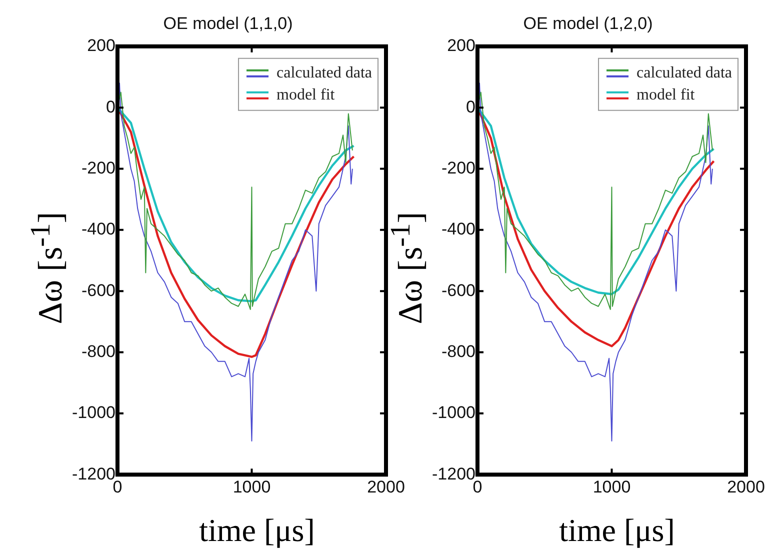 The height and width of the screenshot is (557, 780). Describe the element at coordinates (588, 23) in the screenshot. I see `chart-title: OE model (1,2,0)` at that location.